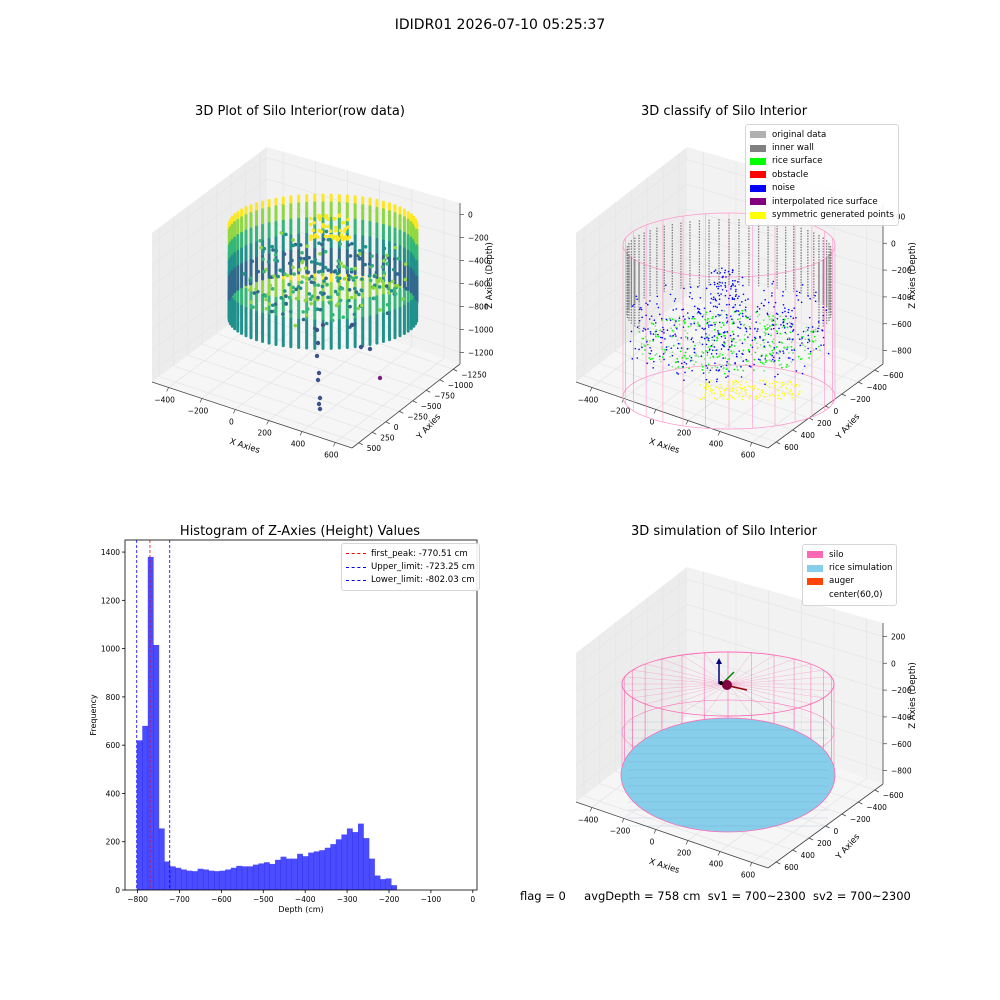 This screenshot has width=1000, height=1000. What do you see at coordinates (778, 443) in the screenshot?
I see `plot2-ytick` at bounding box center [778, 443].